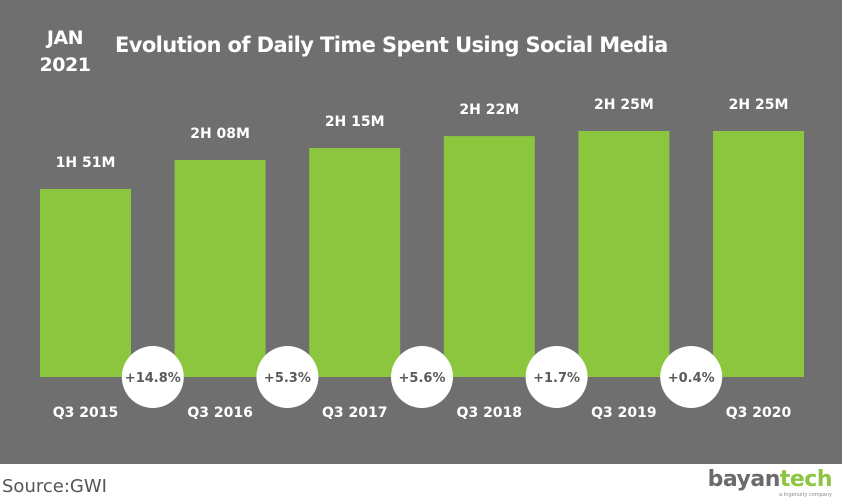 Image resolution: width=842 pixels, height=500 pixels. I want to click on bar-q3-2018, so click(489, 256).